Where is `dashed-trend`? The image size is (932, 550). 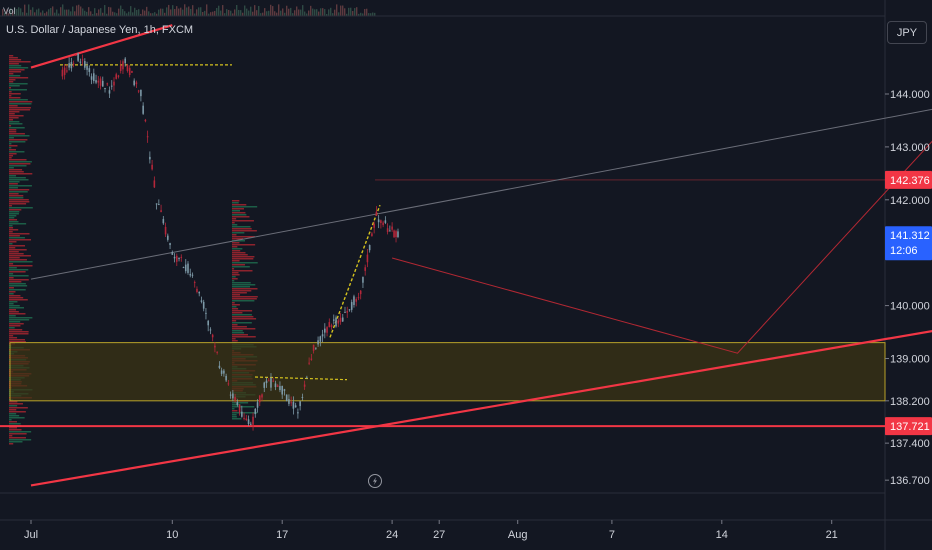 dashed-trend is located at coordinates (355, 271).